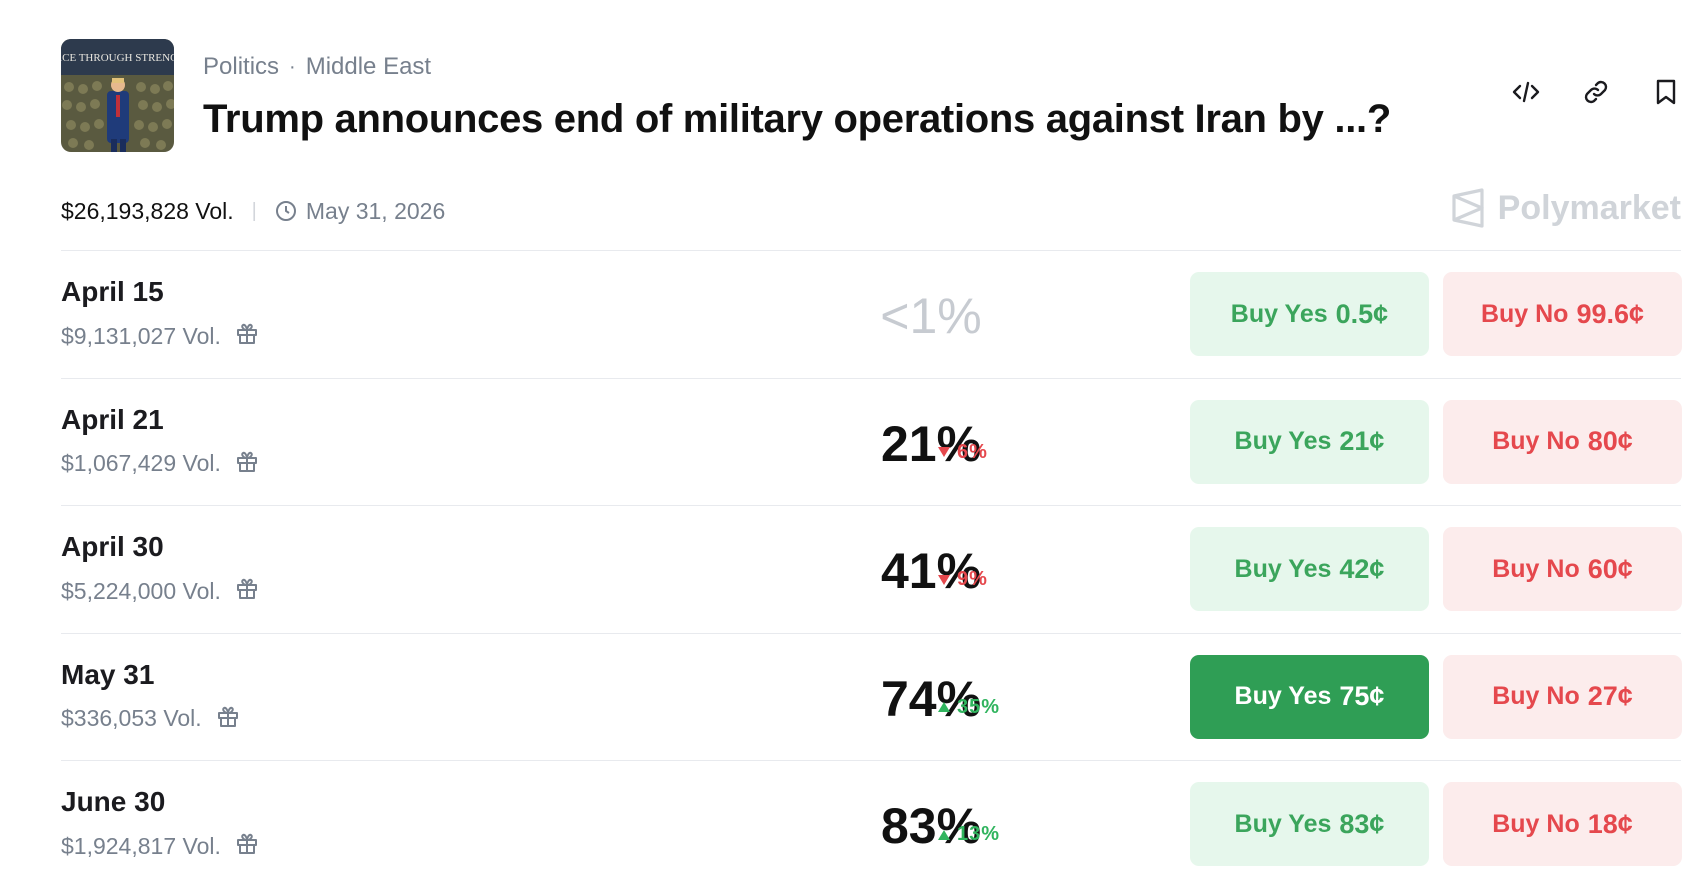  I want to click on change-value: 35%, so click(979, 706).